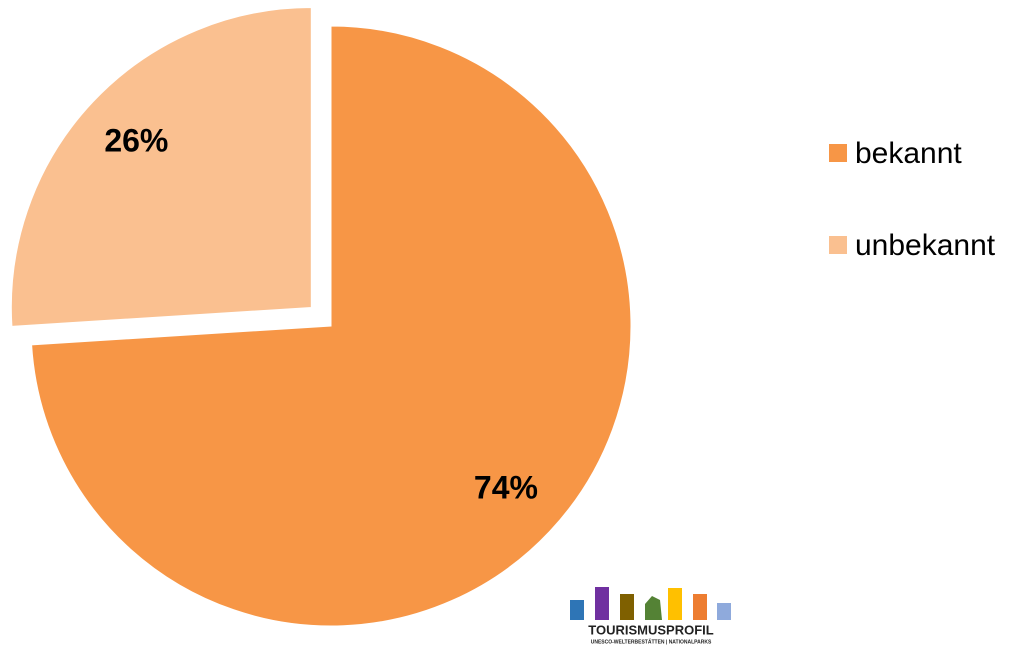 Image resolution: width=1034 pixels, height=647 pixels. Describe the element at coordinates (908, 153) in the screenshot. I see `legend-label: bekannt` at that location.